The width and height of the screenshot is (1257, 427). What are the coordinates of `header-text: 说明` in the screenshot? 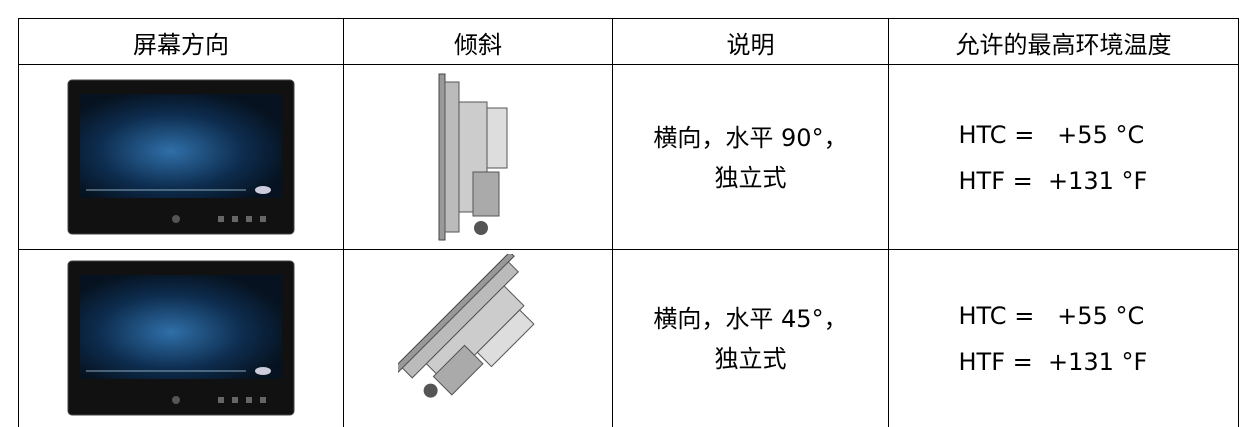 It's located at (750, 44).